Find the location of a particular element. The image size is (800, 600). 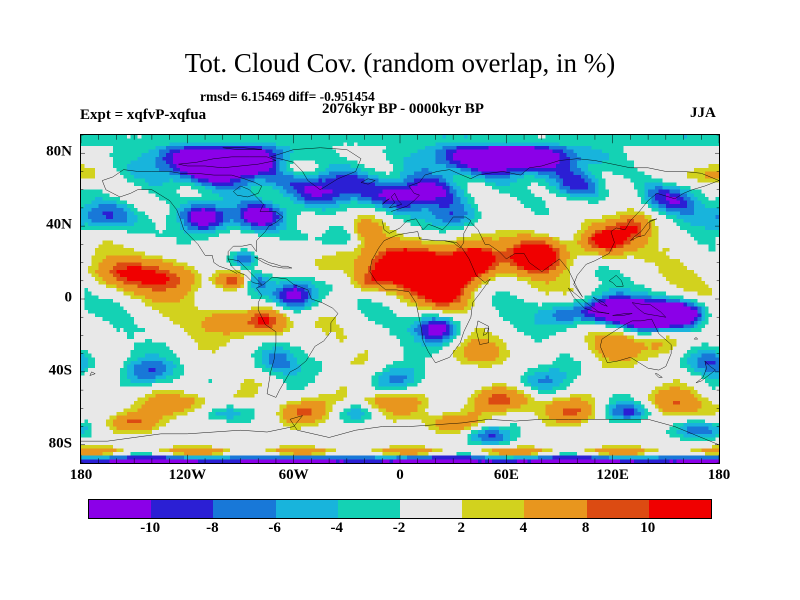

latitude-label: 40N is located at coordinates (59, 224).